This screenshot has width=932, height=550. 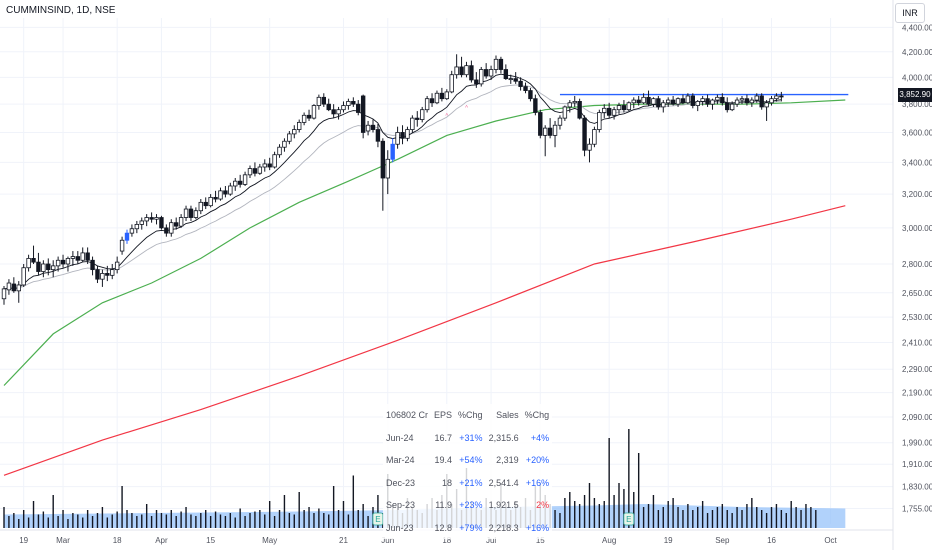 I want to click on quarter-cell: Sep-23, so click(x=401, y=505).